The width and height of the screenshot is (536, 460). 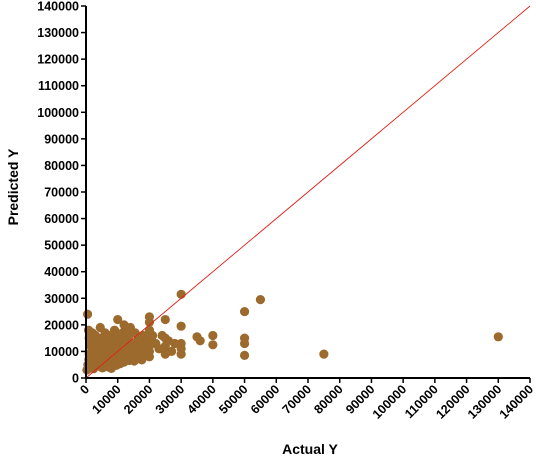 I want to click on x-tick-label: 140000, so click(x=516, y=401).